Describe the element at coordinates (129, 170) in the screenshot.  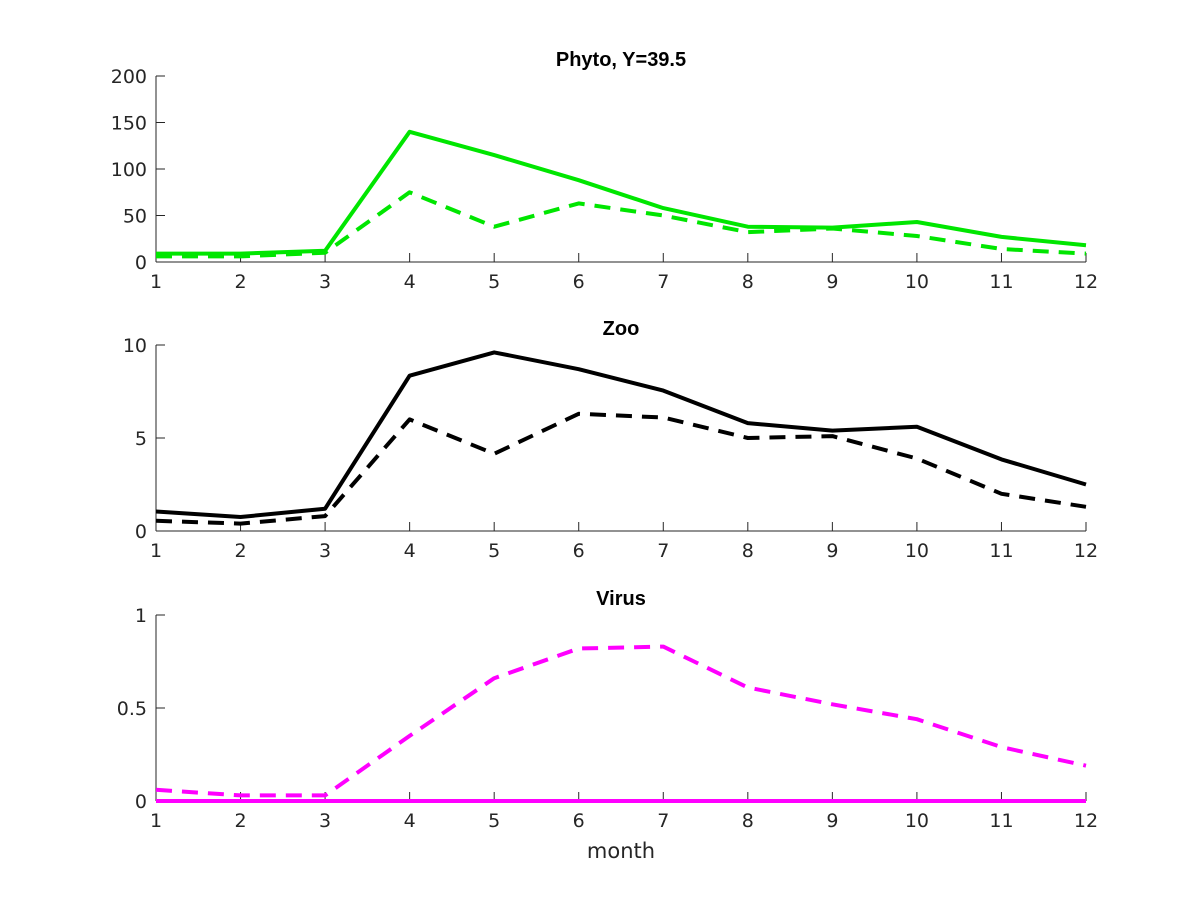
I see `phyto-y-tick-label: 100` at that location.